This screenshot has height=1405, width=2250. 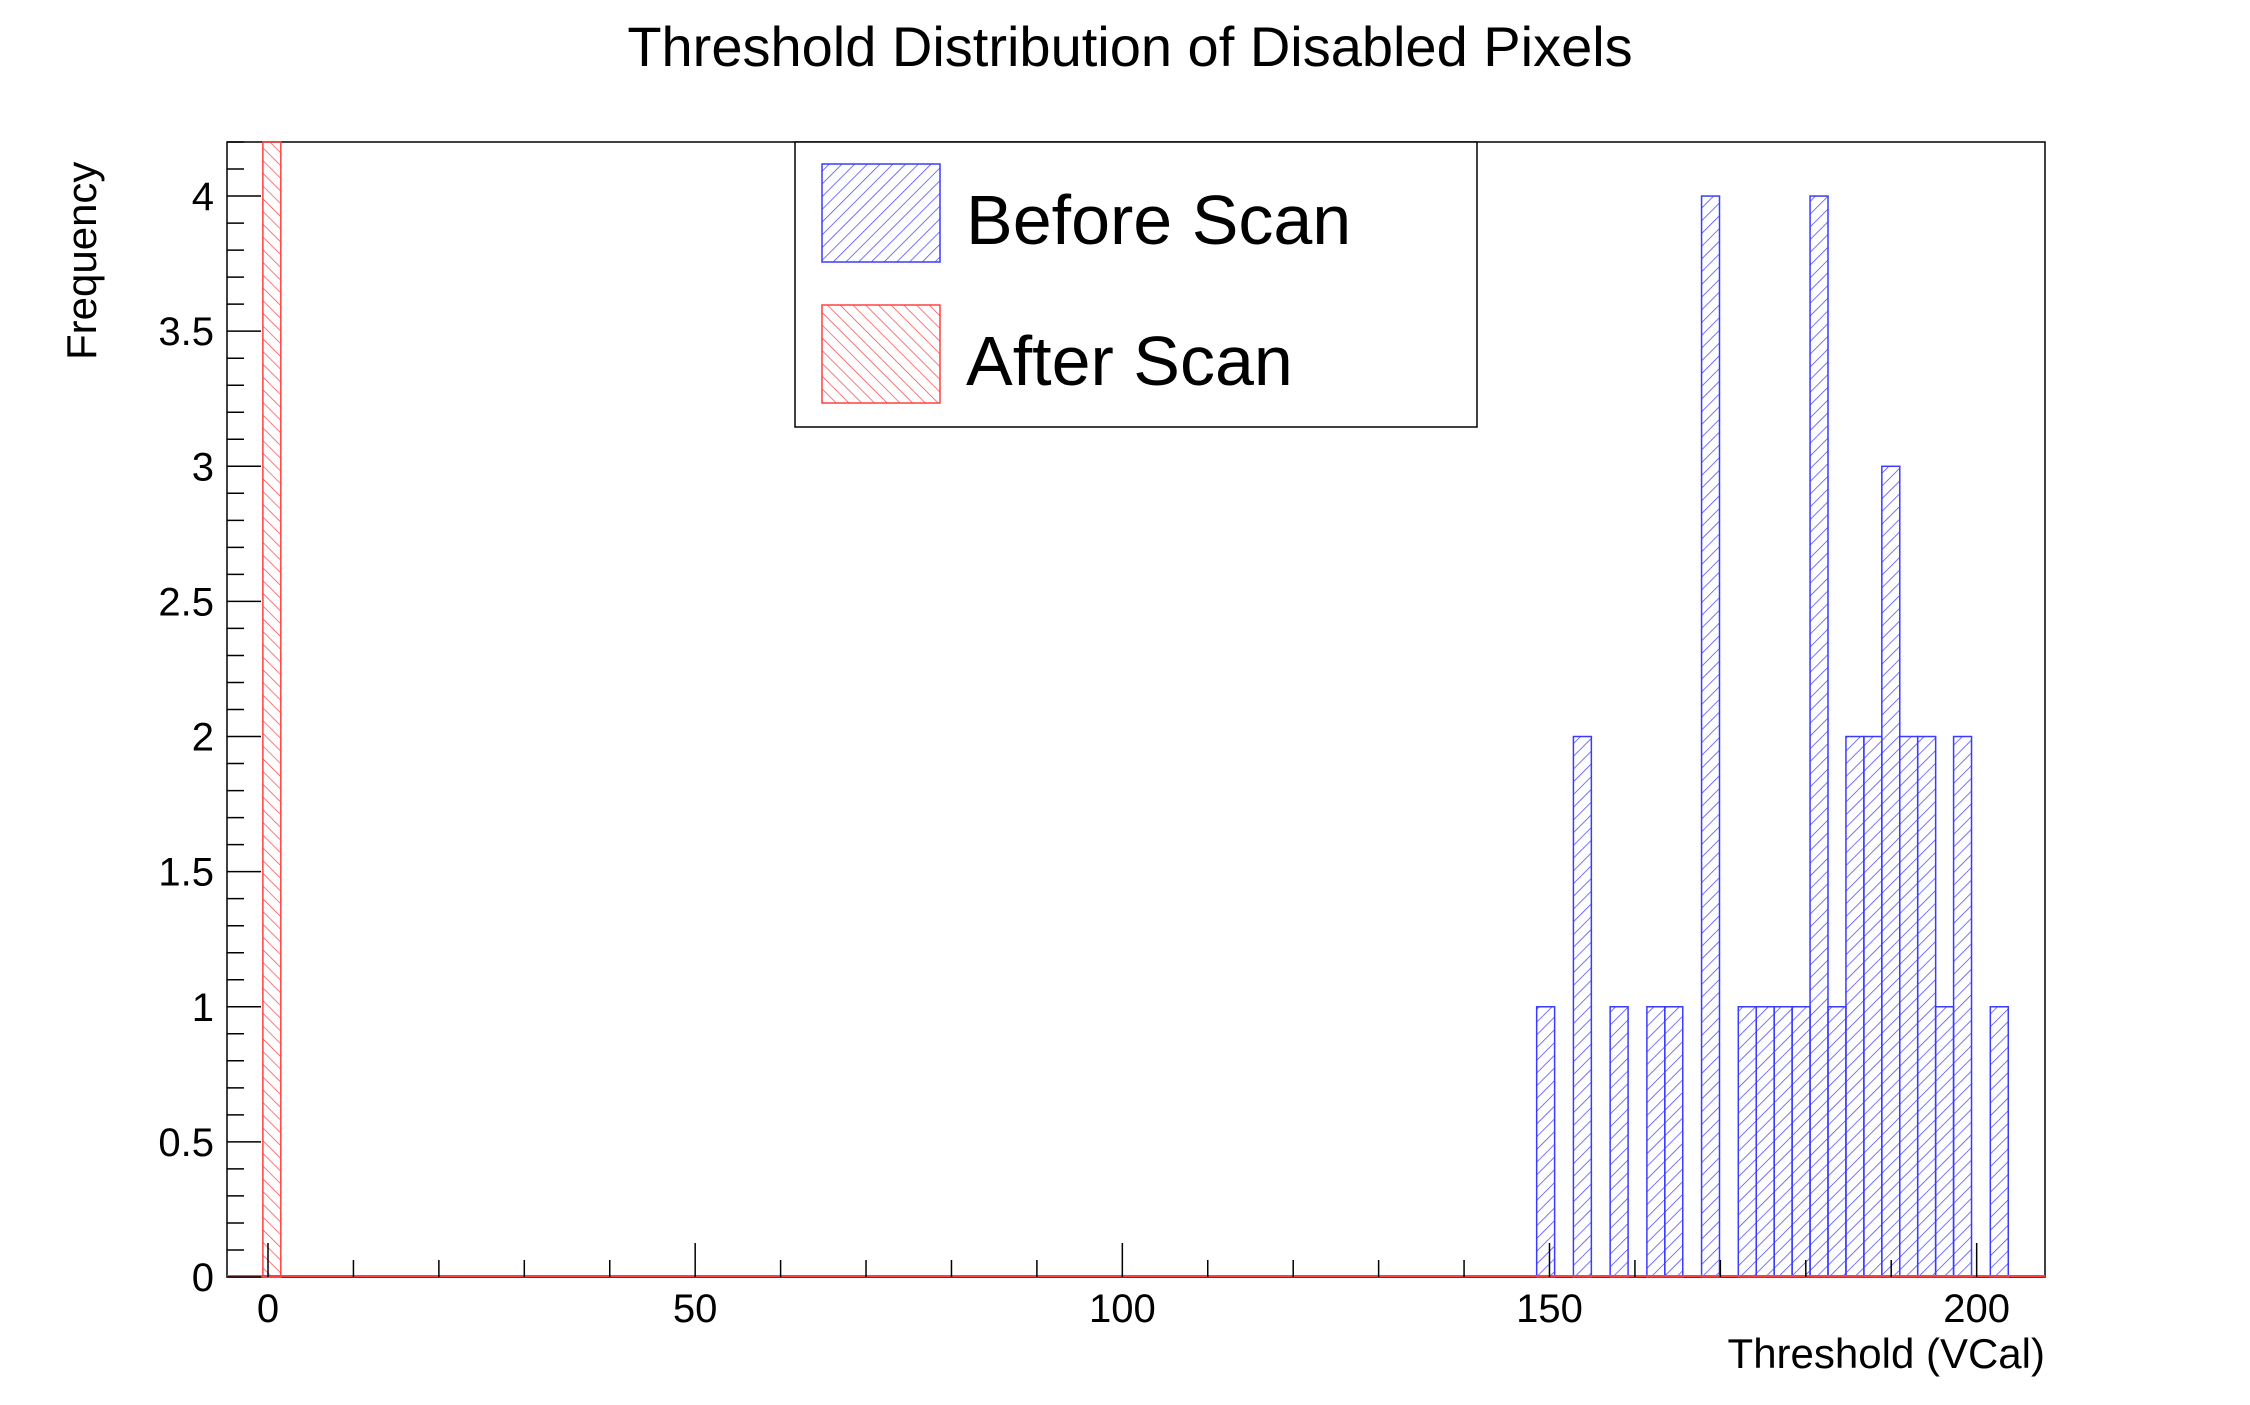 I want to click on x-axis-label: Threshold (VCal), so click(x=1886, y=1353).